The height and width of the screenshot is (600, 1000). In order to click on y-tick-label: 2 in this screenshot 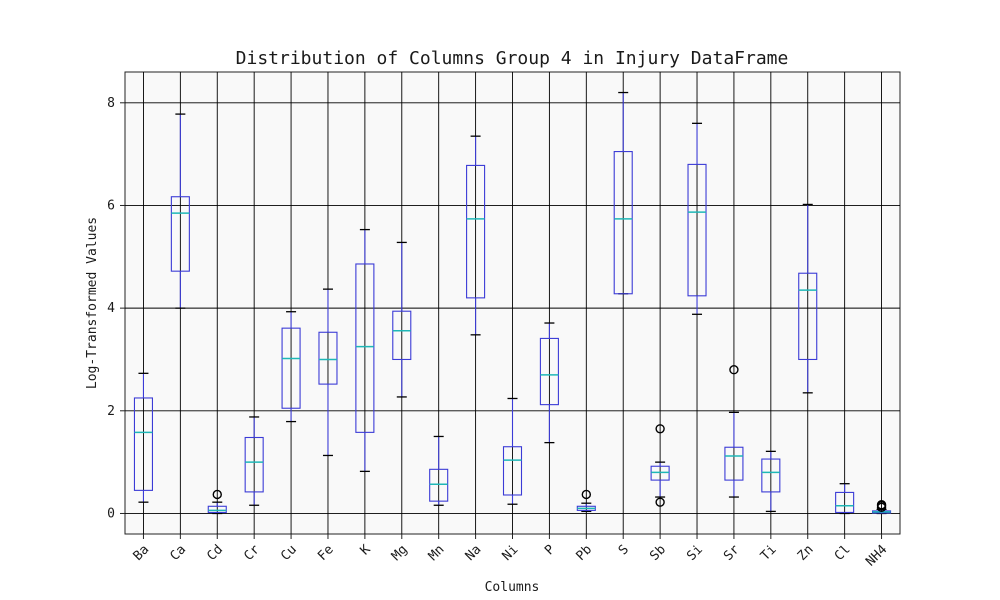, I will do `click(111, 411)`.